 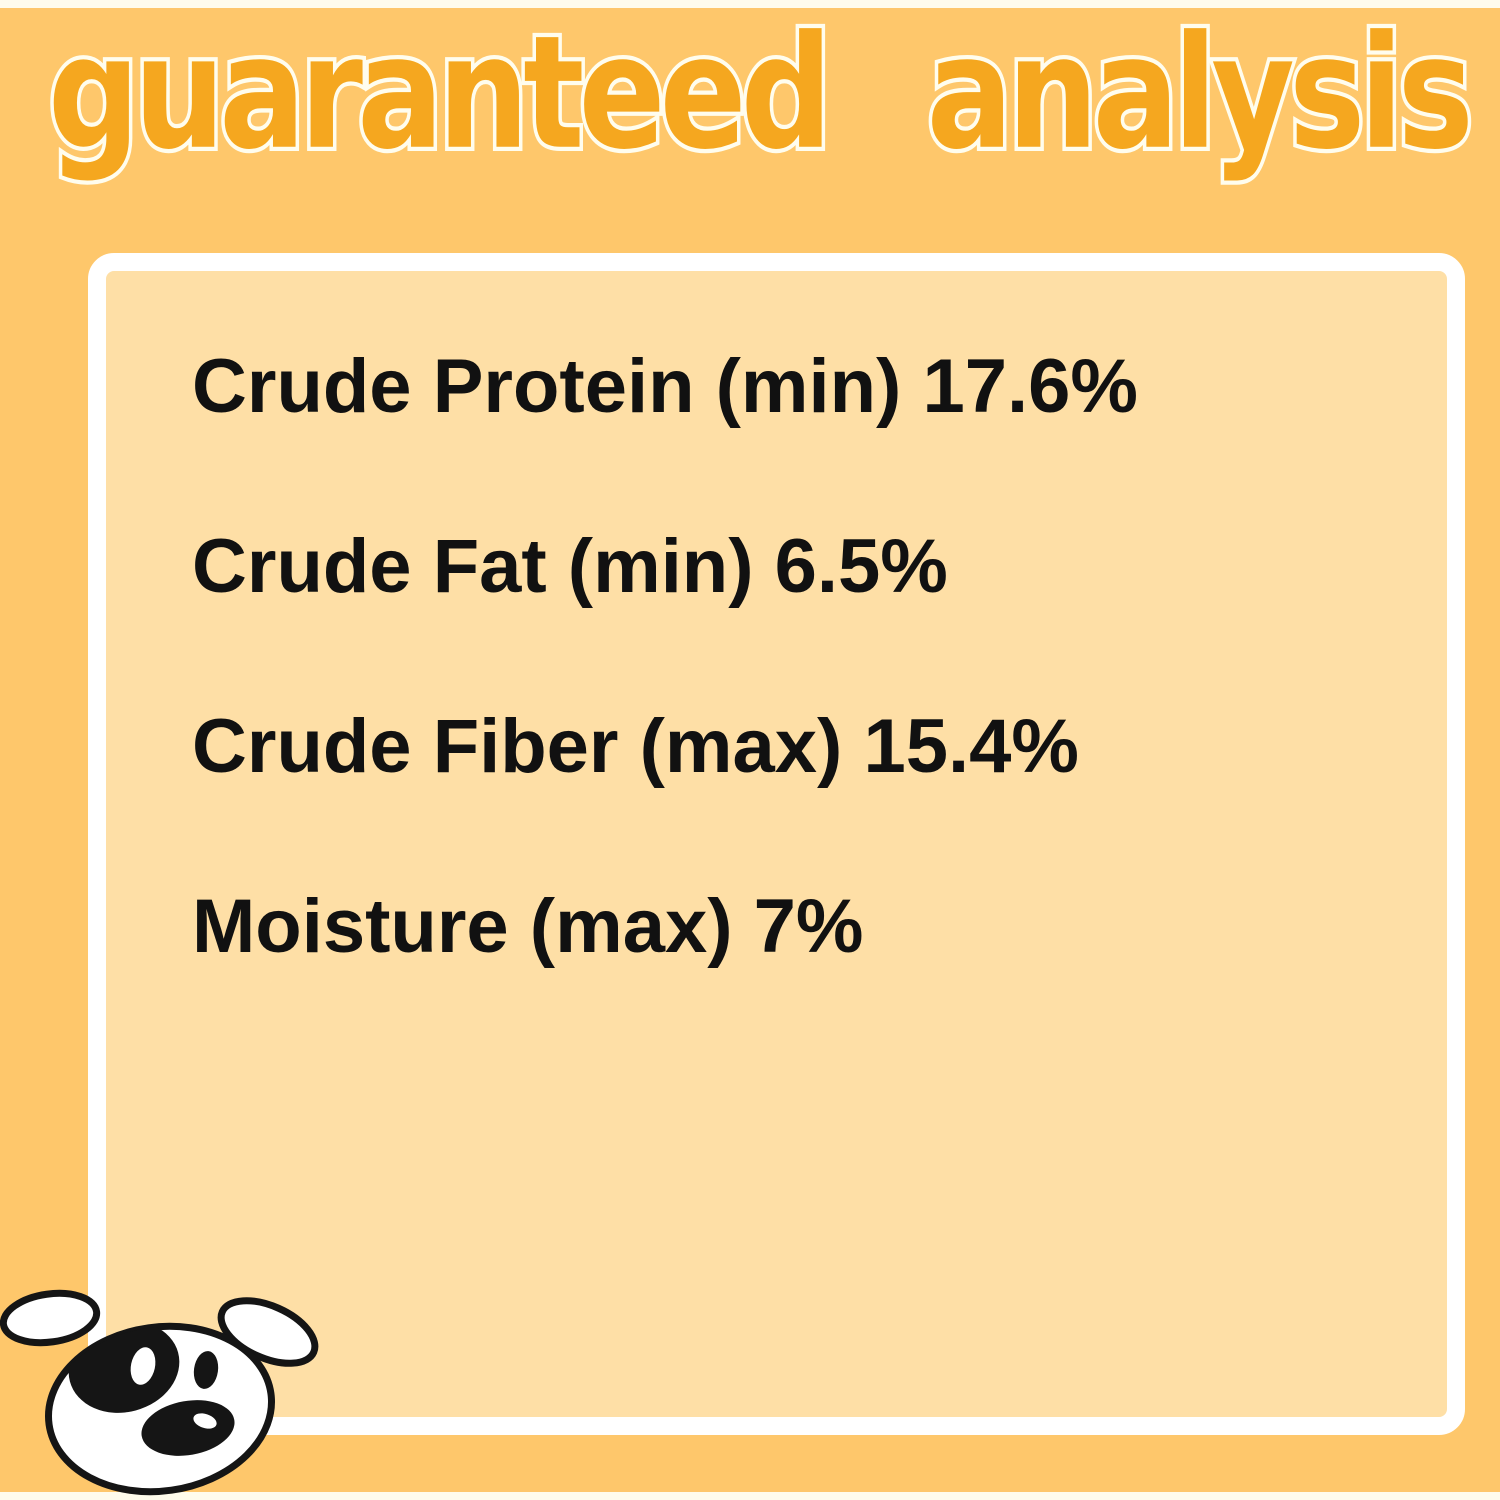 What do you see at coordinates (188, 1428) in the screenshot?
I see `dog-nose` at bounding box center [188, 1428].